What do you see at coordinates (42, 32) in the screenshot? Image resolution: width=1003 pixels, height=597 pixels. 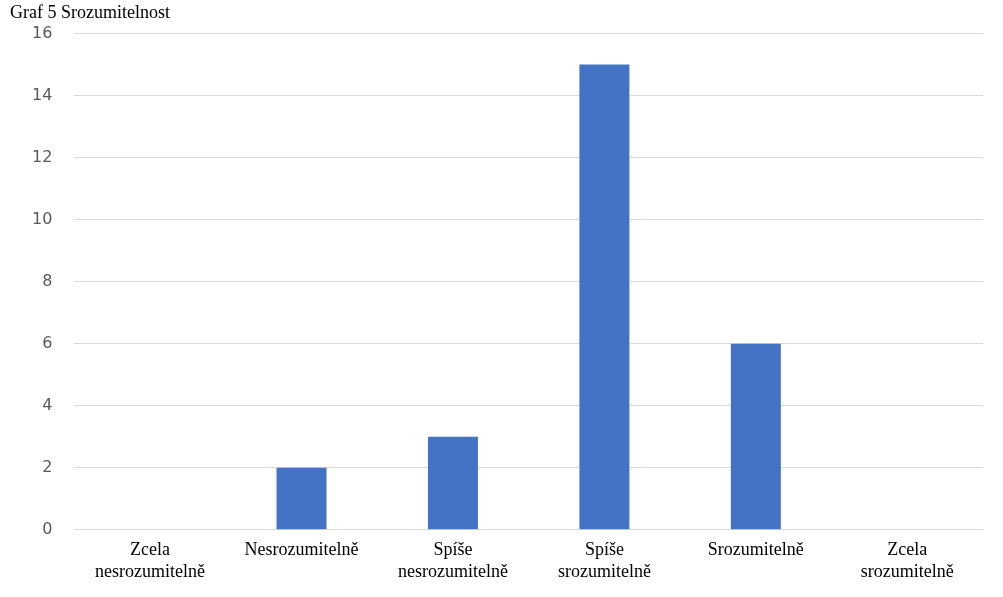 I see `y-tick-label: 16` at bounding box center [42, 32].